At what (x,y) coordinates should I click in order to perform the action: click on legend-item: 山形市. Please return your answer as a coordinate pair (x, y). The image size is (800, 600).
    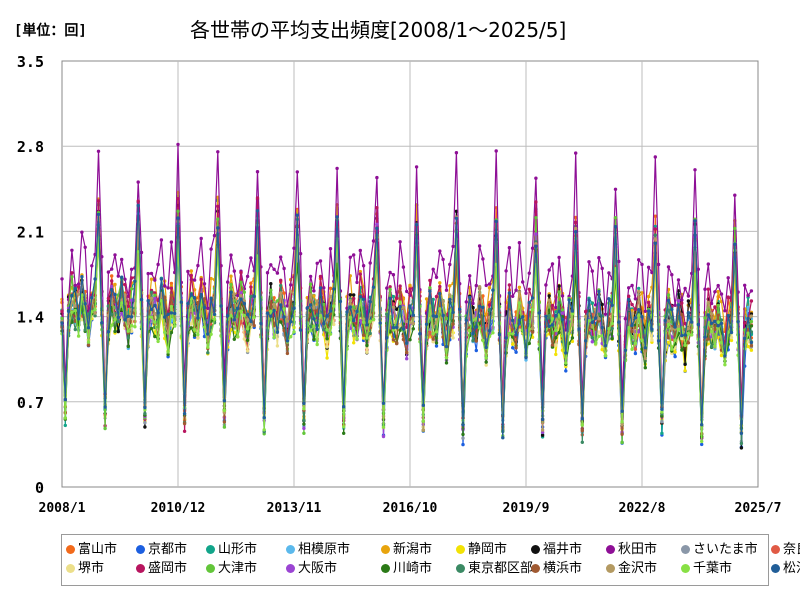
    Looking at the image, I should click on (231, 550).